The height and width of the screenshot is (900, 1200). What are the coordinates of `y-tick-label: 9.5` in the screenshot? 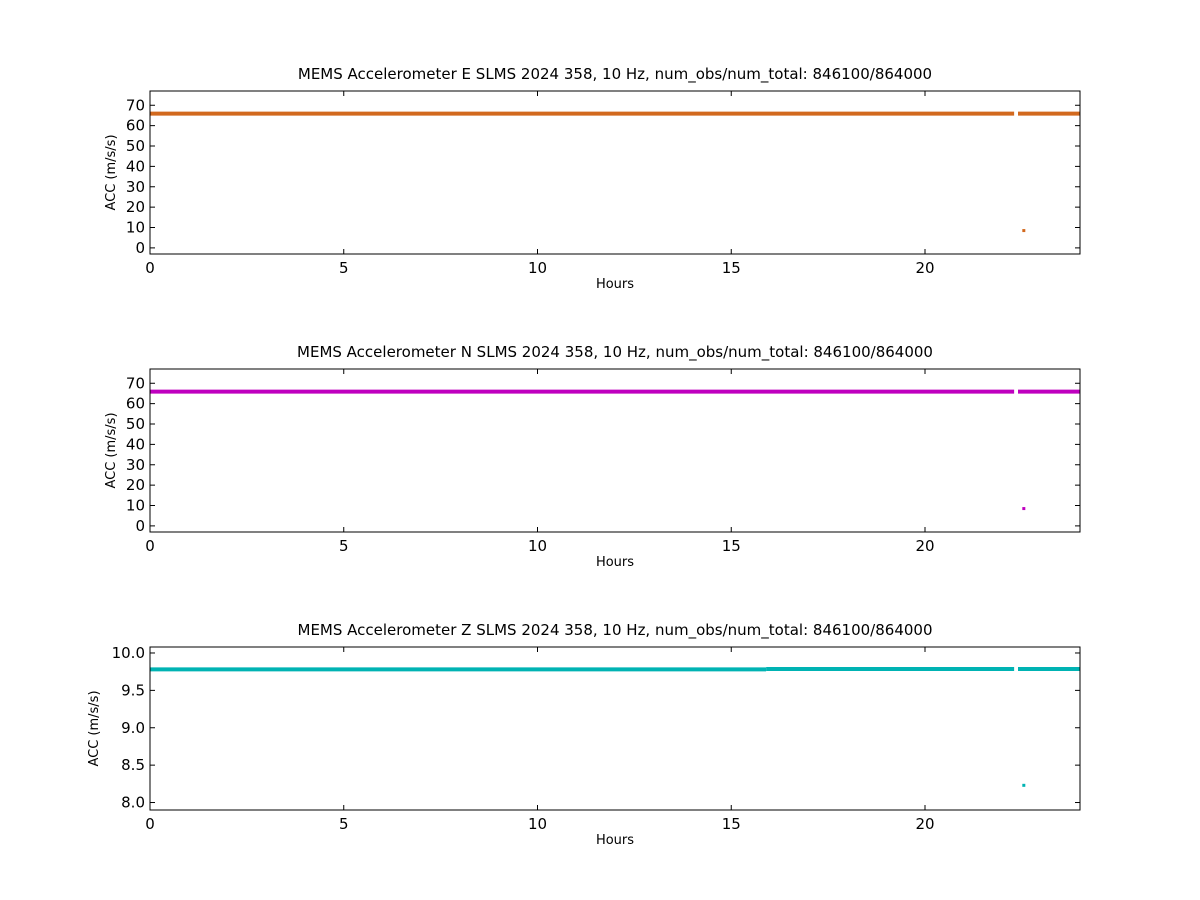 It's located at (133, 690).